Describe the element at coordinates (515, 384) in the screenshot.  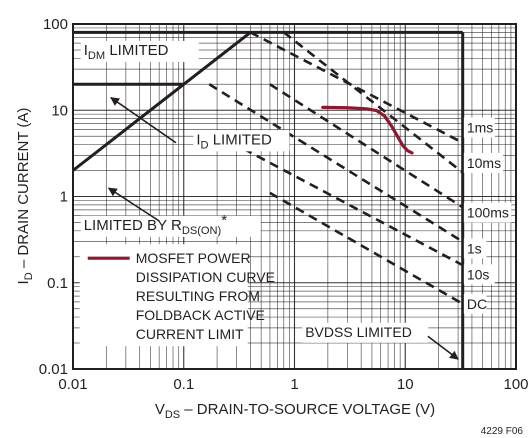
I see `x-tick-label: 100` at that location.